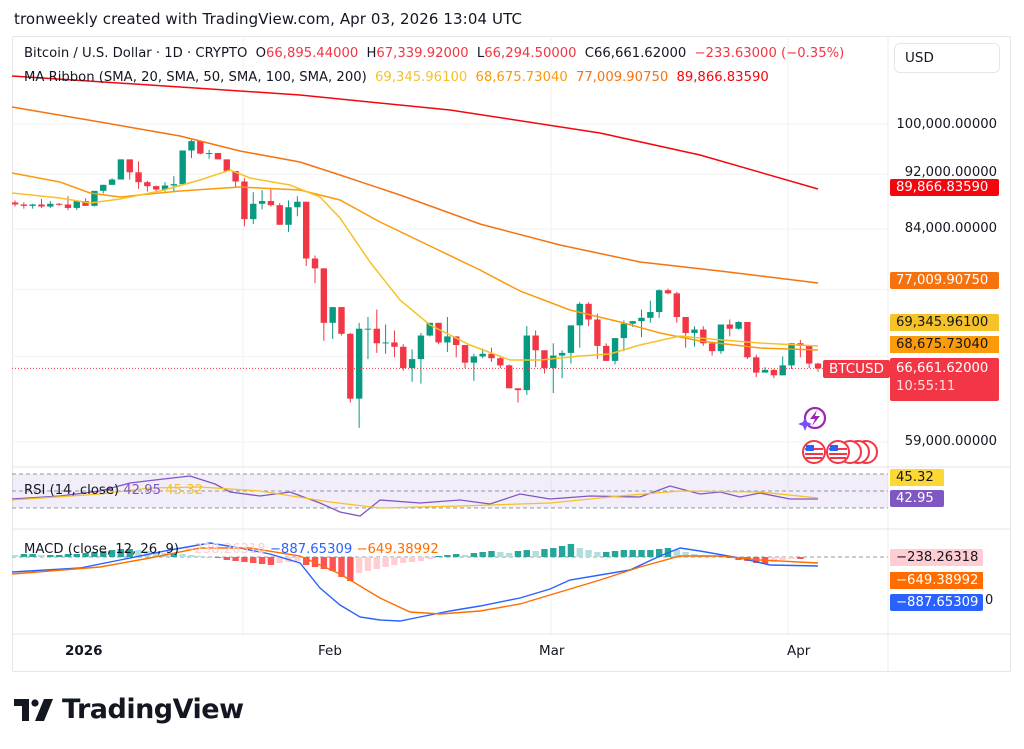 This screenshot has height=749, width=1024. Describe the element at coordinates (260, 53) in the screenshot. I see `open-label: O` at that location.